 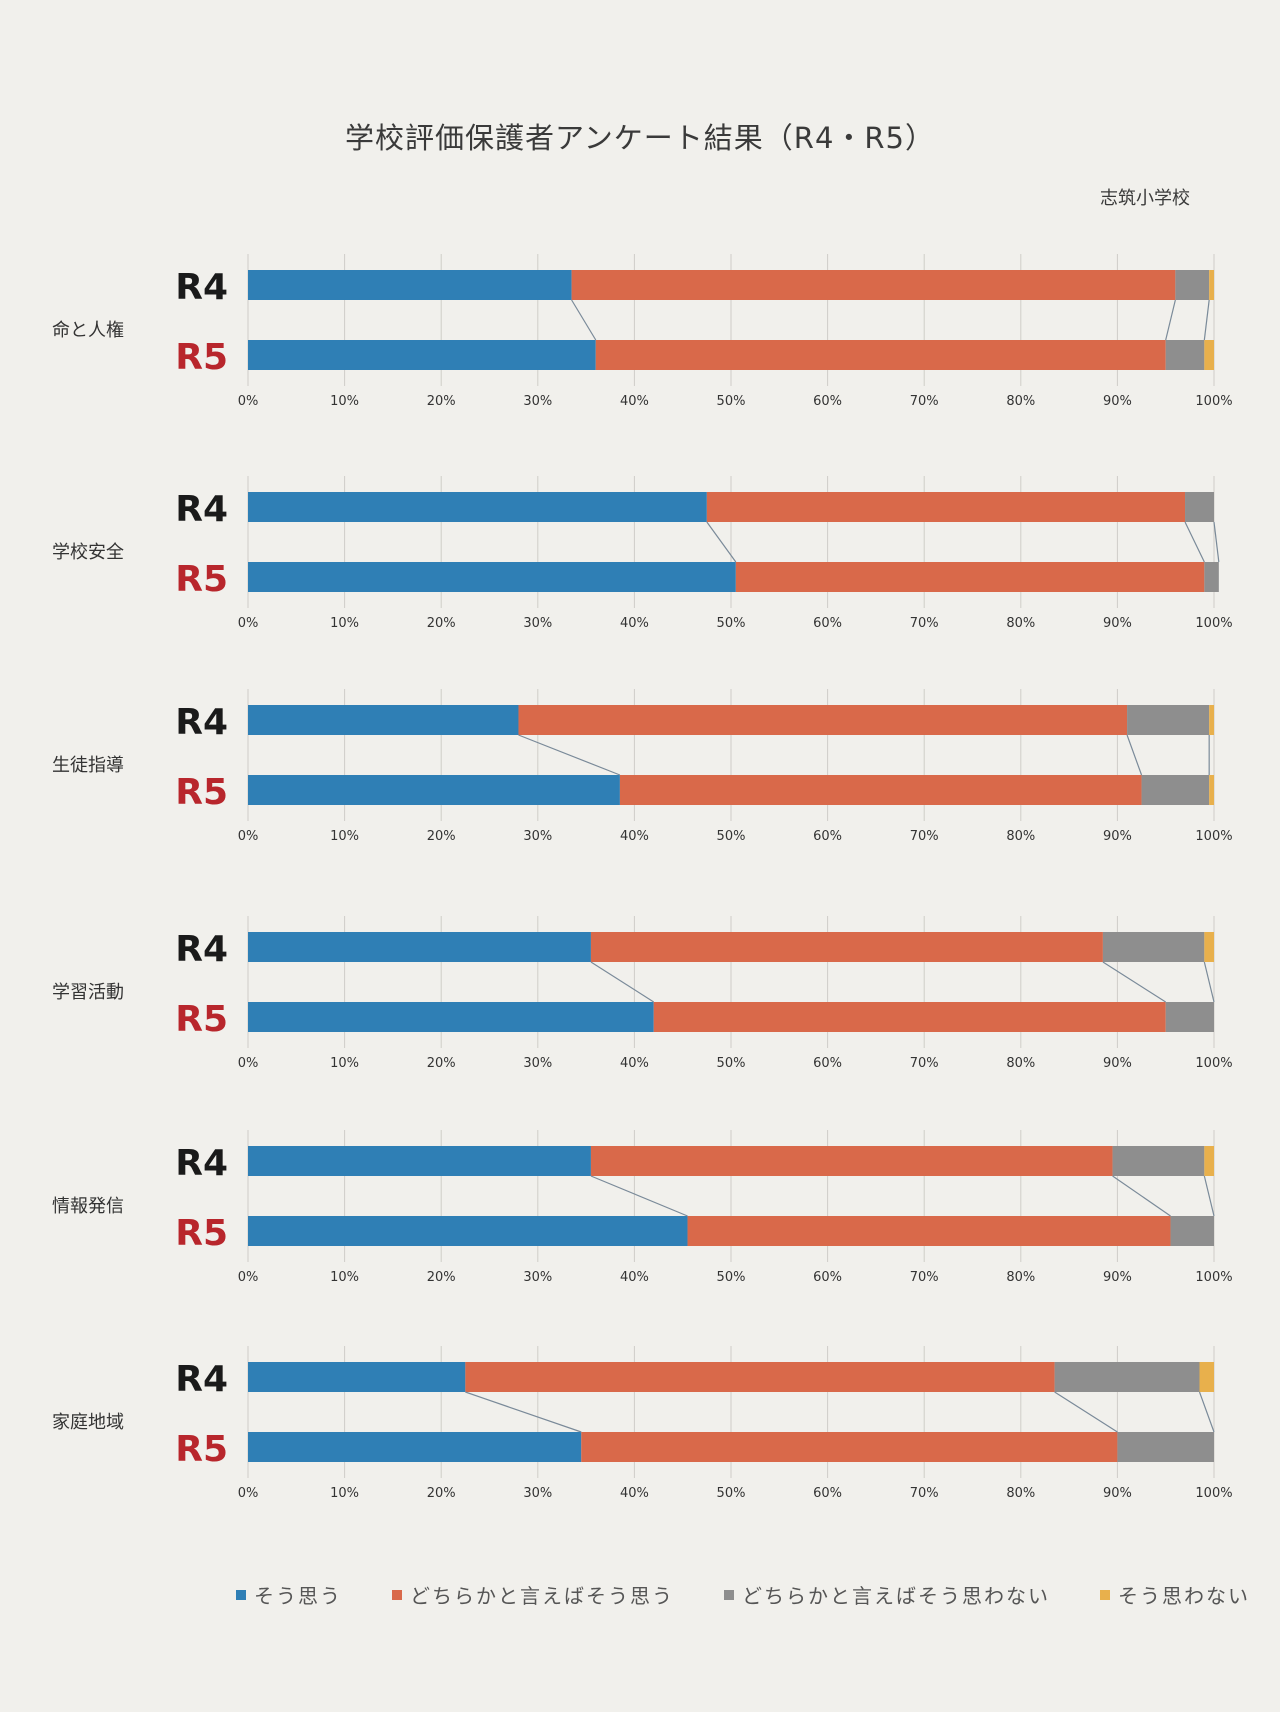 What do you see at coordinates (241, 1594) in the screenshot?
I see `legend-swatch-agree` at bounding box center [241, 1594].